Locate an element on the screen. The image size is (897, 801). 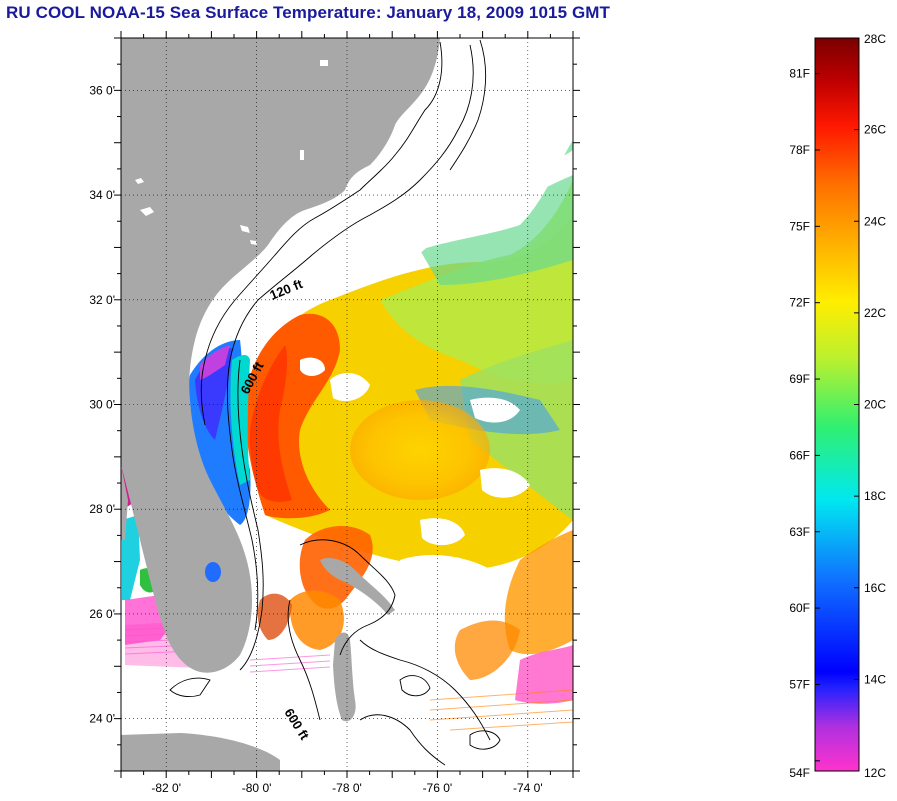
colorbar-celsius-label: 24C is located at coordinates (875, 221).